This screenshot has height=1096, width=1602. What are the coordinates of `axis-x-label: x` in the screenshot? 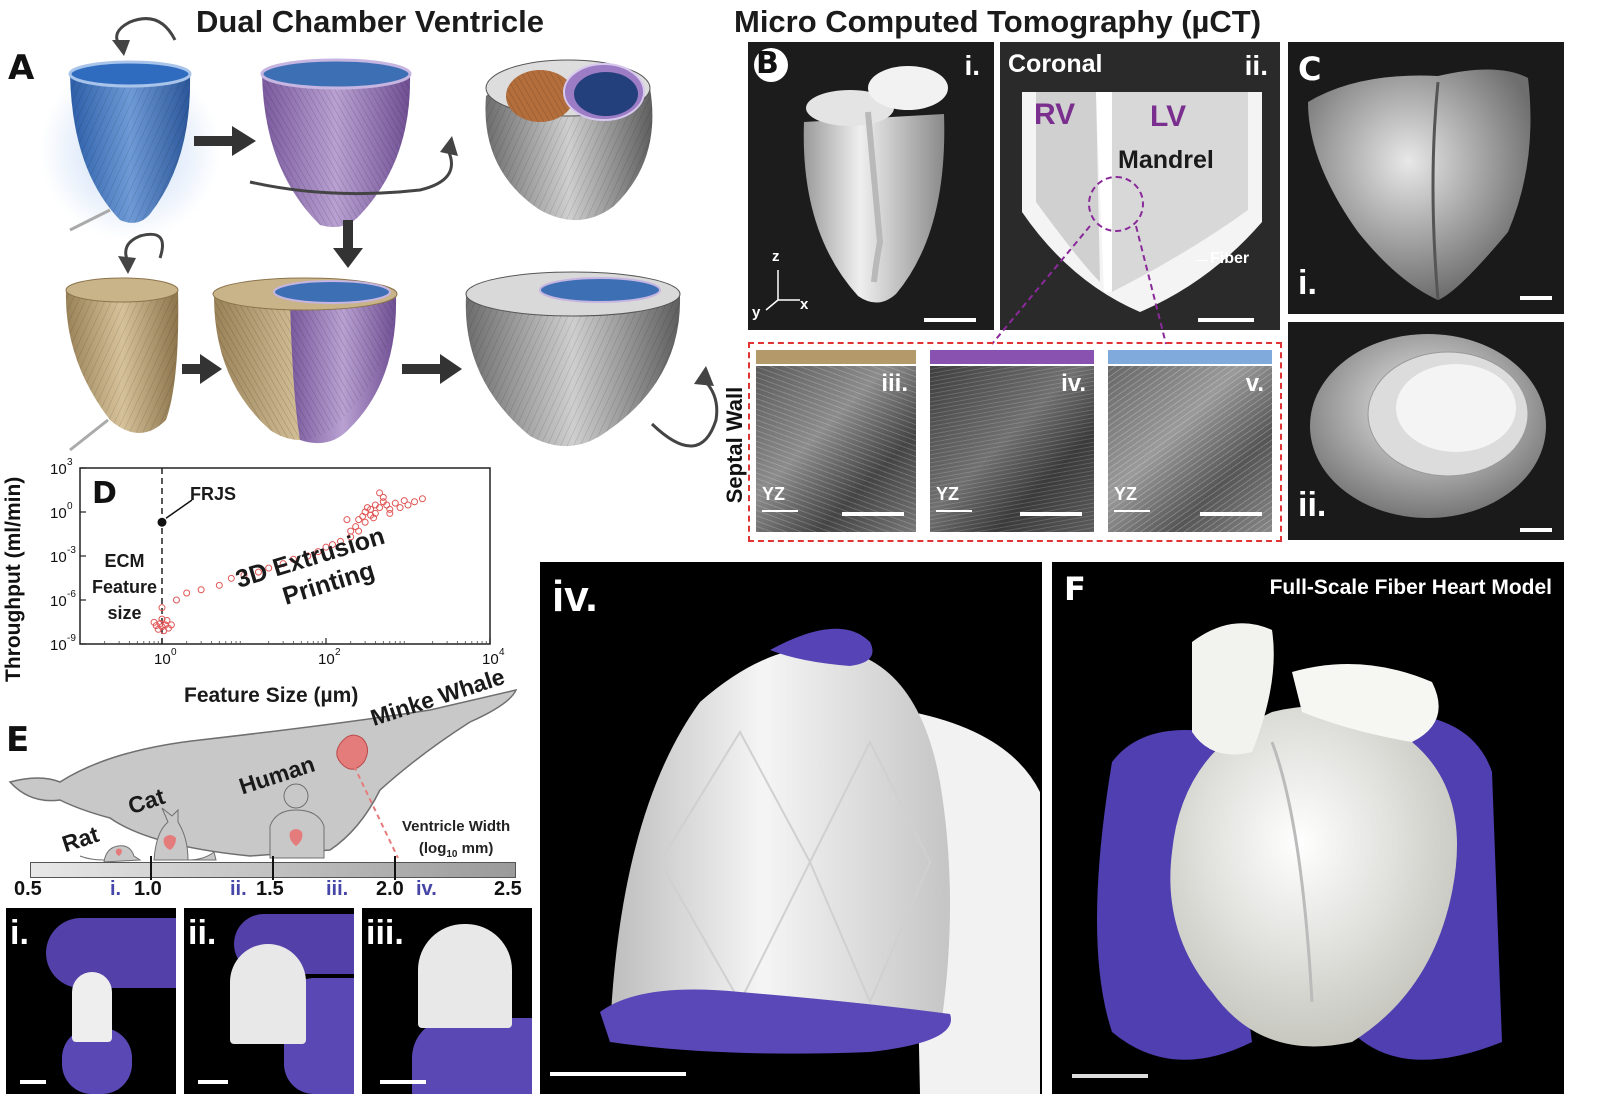 It's located at (804, 304).